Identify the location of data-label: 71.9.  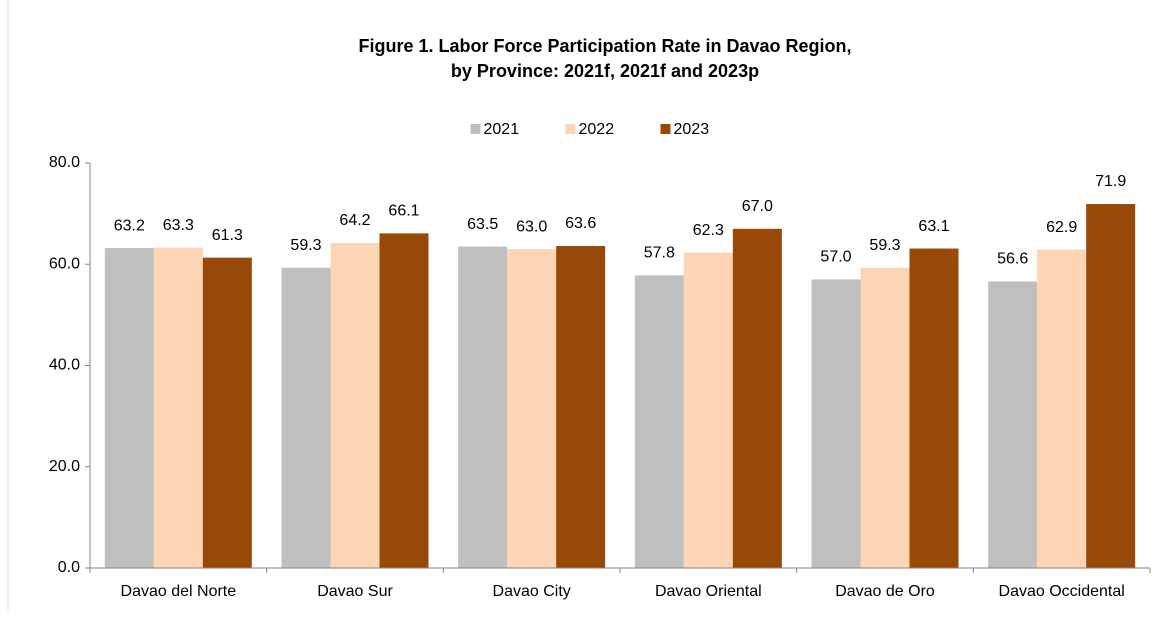
(1110, 181).